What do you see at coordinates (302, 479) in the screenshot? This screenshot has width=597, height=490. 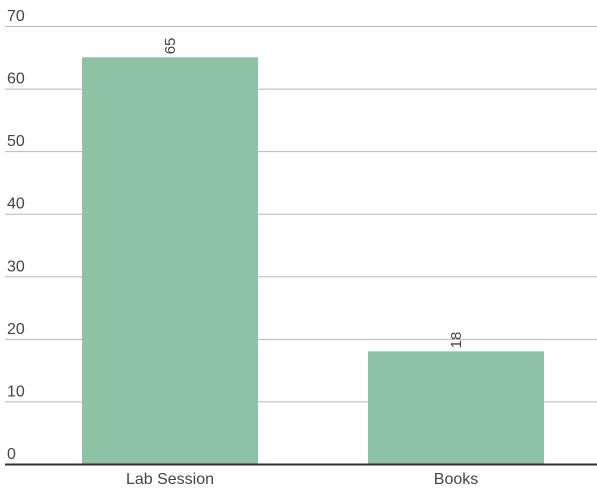 I see `x-axis-ticks: Lab Session Books` at bounding box center [302, 479].